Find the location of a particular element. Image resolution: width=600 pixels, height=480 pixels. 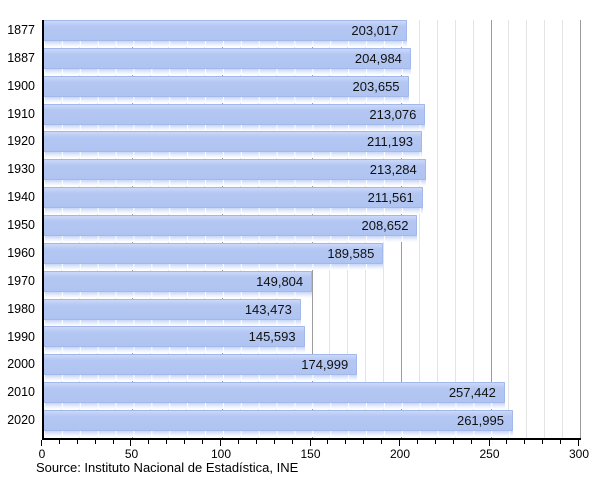

bar-1990: 145,593 is located at coordinates (174, 337).